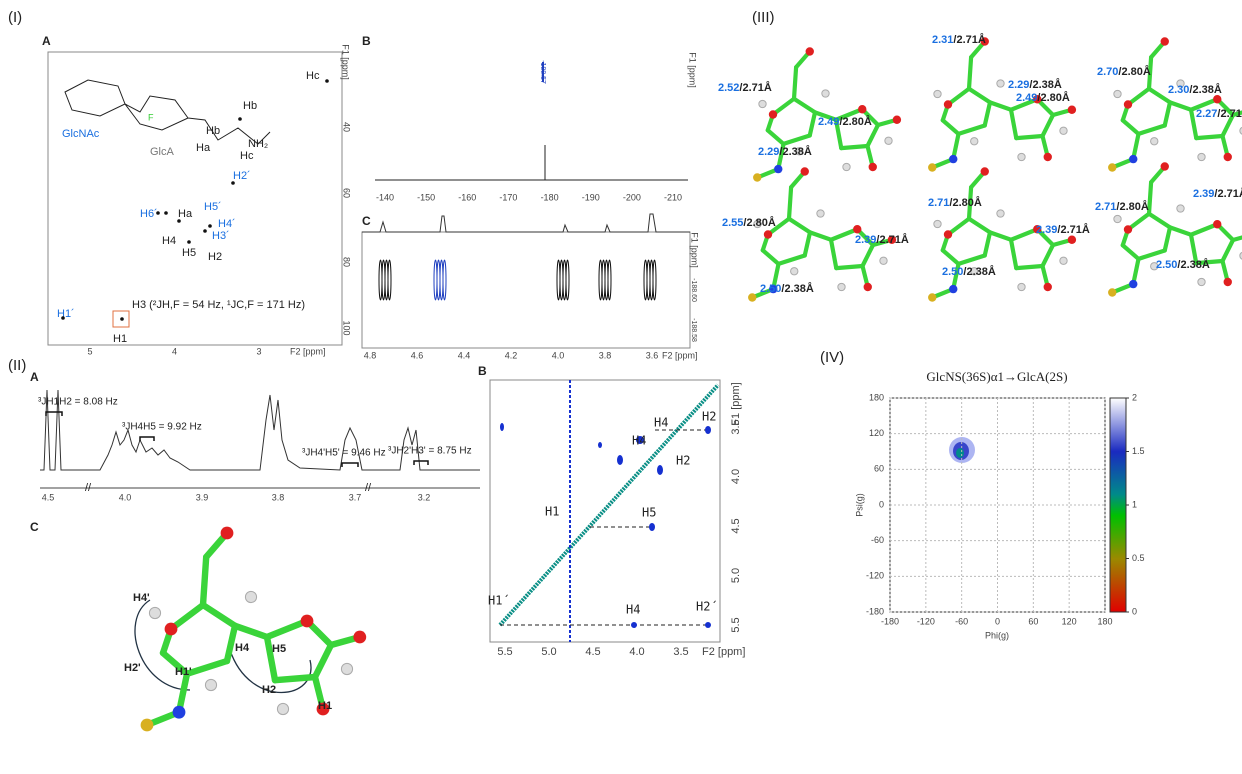  What do you see at coordinates (260, 430) in the screenshot?
I see `spectrum` at bounding box center [260, 430].